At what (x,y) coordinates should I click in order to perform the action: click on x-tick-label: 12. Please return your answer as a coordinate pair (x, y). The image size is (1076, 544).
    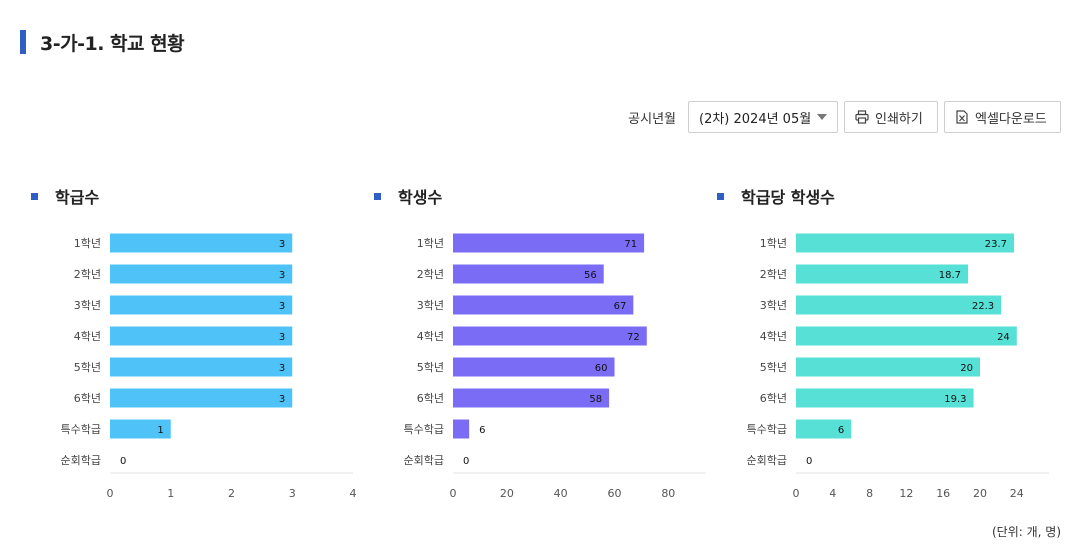
    Looking at the image, I should click on (906, 493).